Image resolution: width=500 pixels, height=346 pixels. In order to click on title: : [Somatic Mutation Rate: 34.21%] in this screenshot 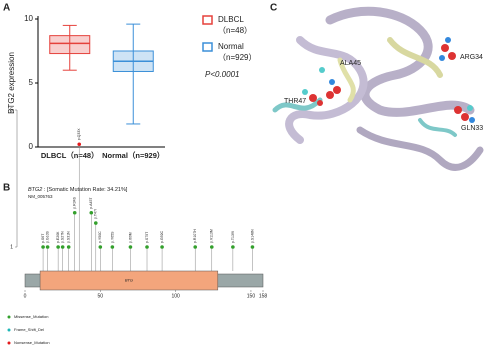, I will do `click(84, 190)`.